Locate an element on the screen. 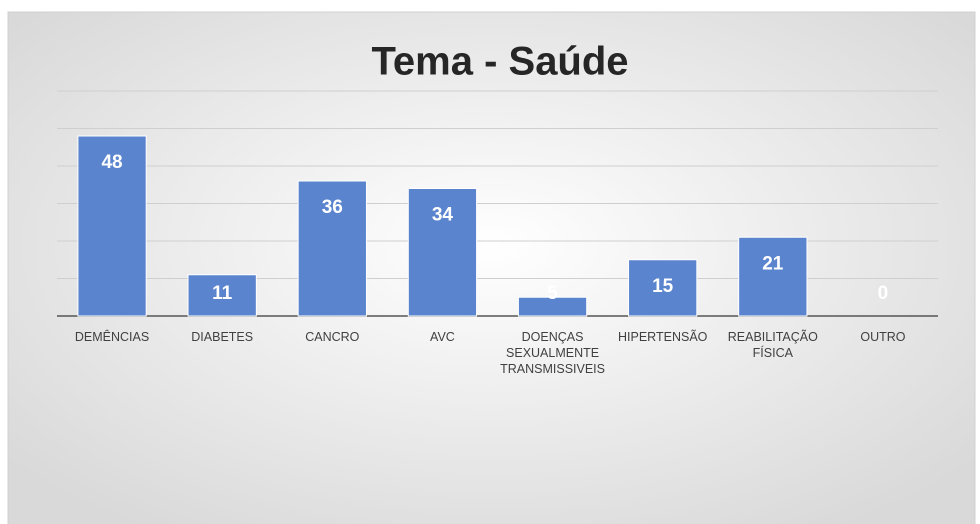 The height and width of the screenshot is (524, 980). data-label: 15 is located at coordinates (663, 286).